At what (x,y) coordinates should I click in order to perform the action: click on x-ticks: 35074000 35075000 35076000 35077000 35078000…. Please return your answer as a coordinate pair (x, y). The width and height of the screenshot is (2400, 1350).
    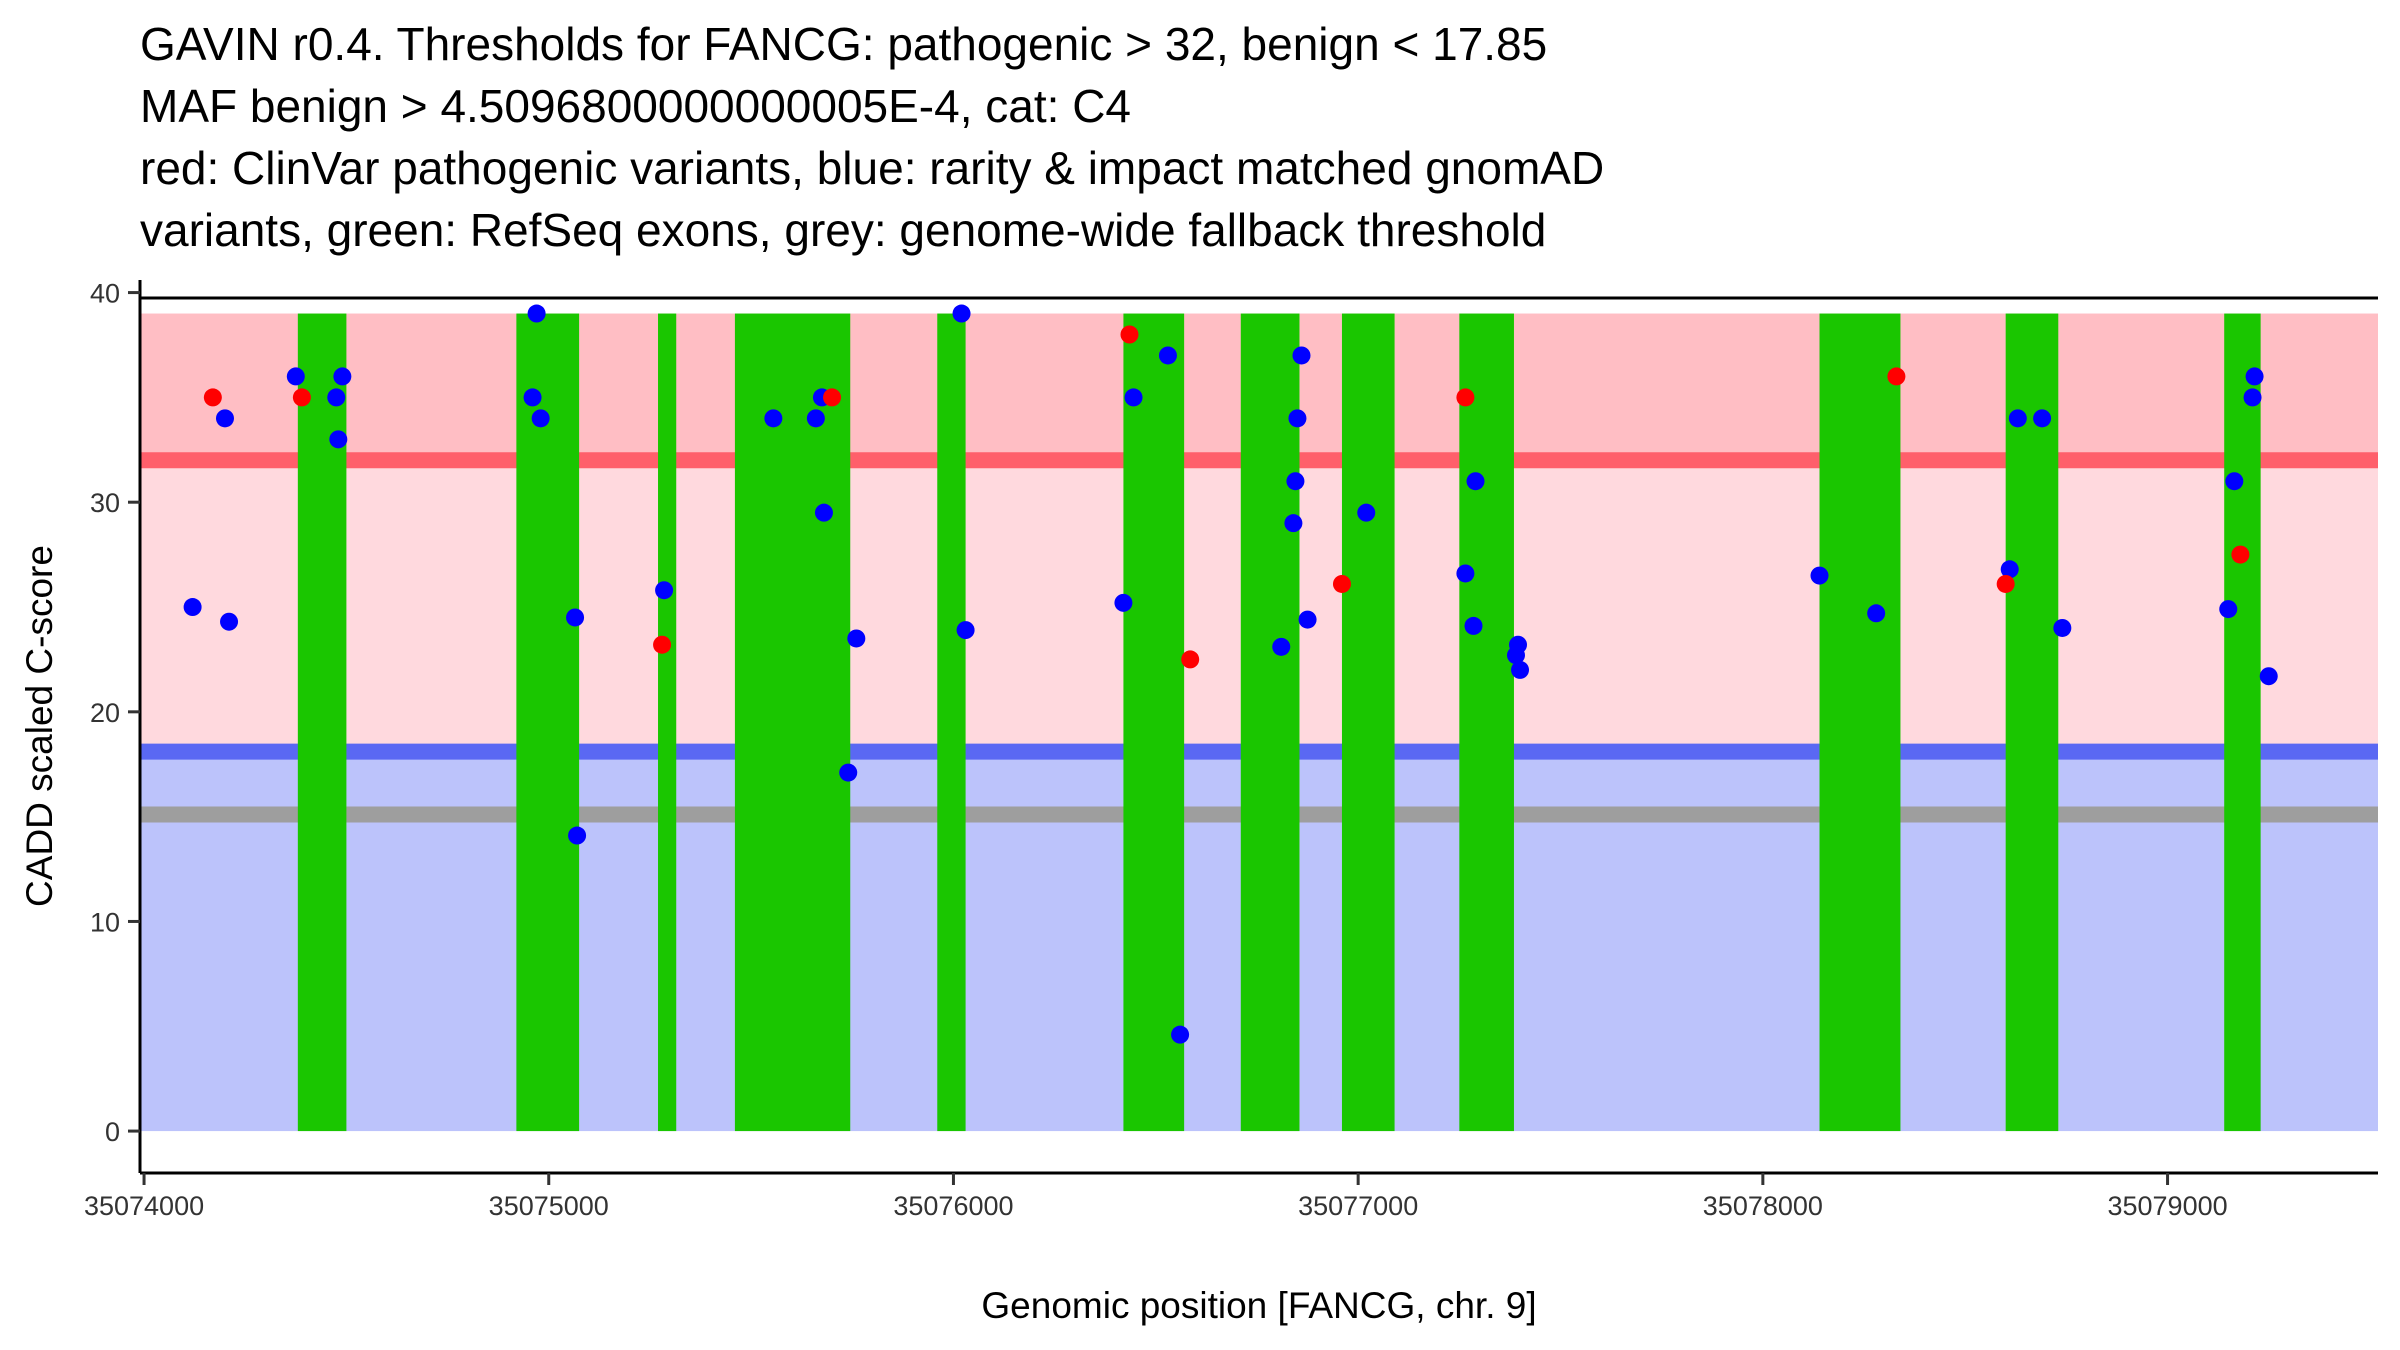
    Looking at the image, I should click on (1156, 1197).